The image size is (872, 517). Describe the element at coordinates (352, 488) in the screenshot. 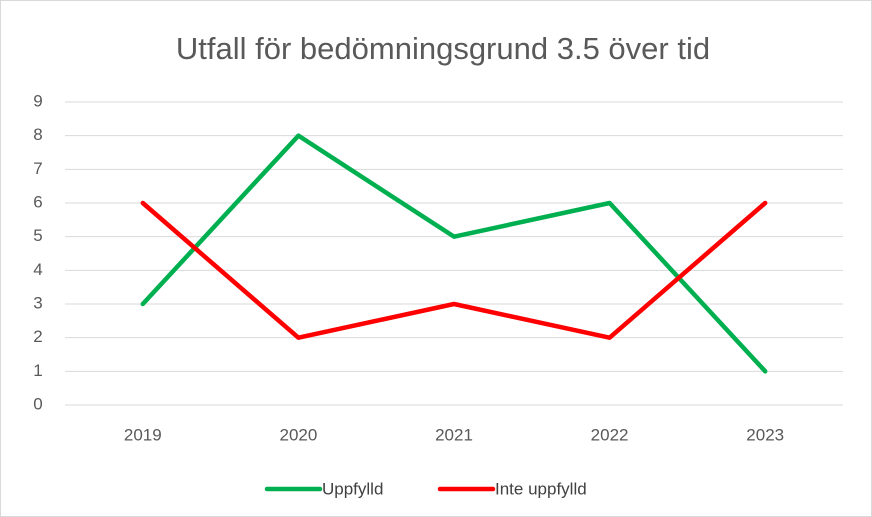

I see `legend-label: Uppfylld` at that location.